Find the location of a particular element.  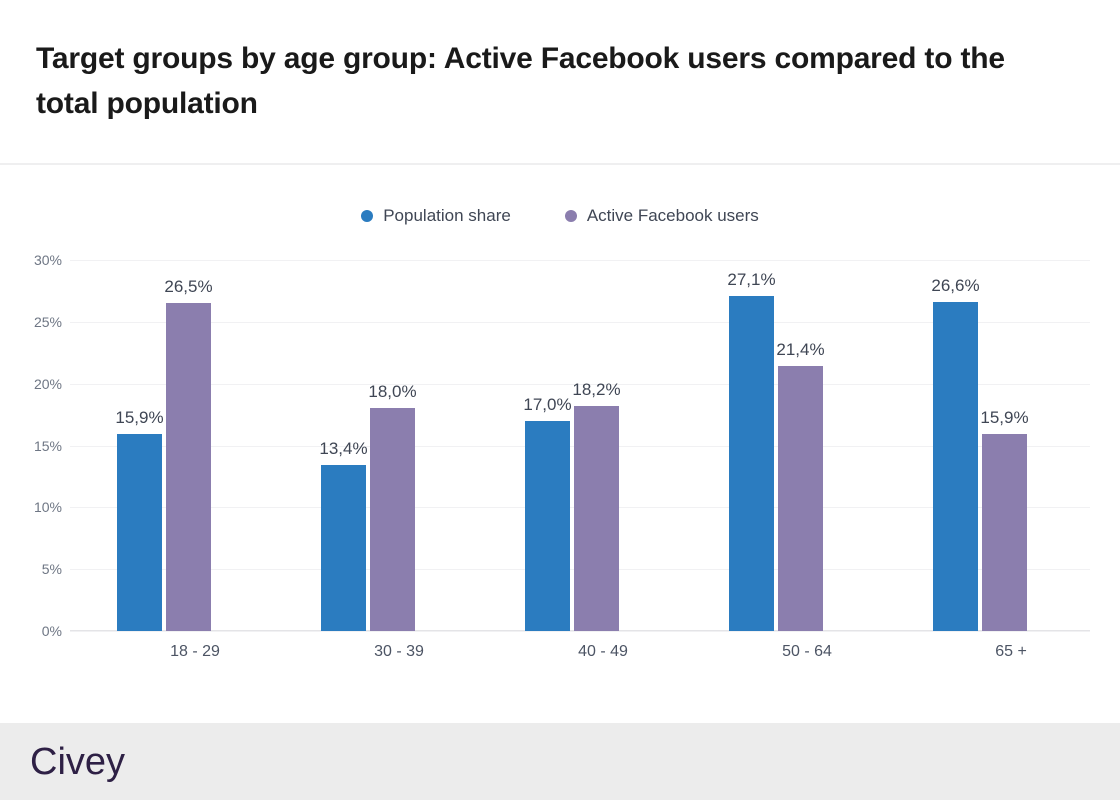

bar-population-share: 15,9% is located at coordinates (139, 519).